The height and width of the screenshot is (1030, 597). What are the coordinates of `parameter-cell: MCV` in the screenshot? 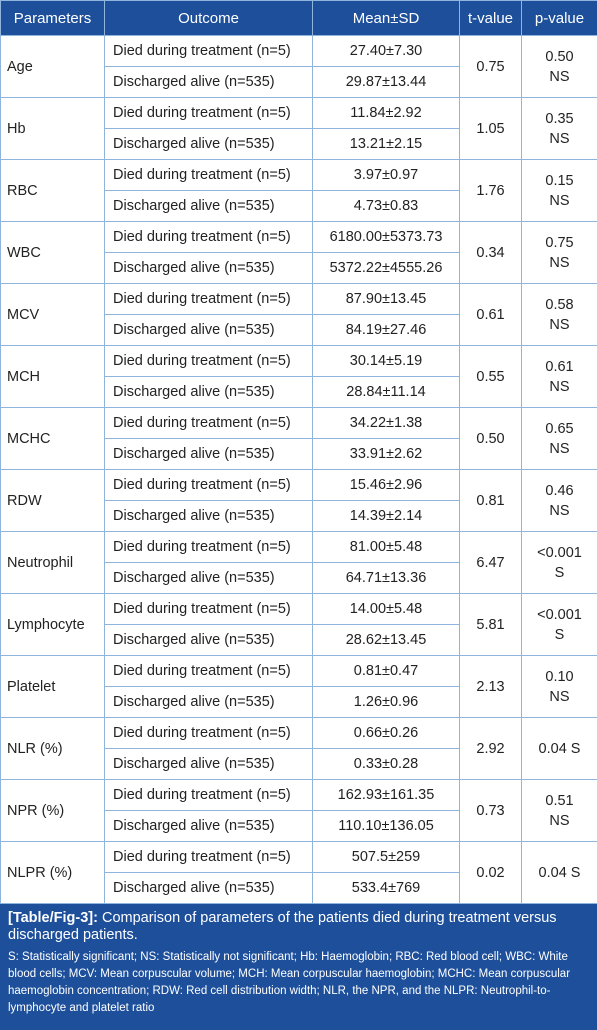 It's located at (53, 315).